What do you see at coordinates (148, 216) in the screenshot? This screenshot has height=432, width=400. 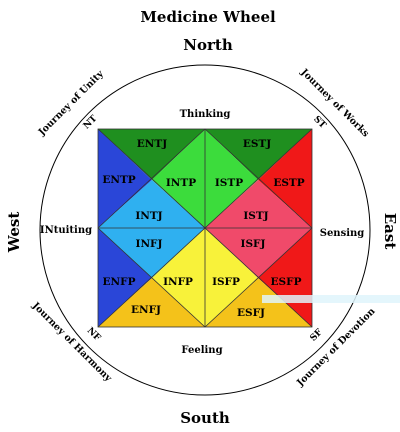 I see `type-intj: INTJ` at bounding box center [148, 216].